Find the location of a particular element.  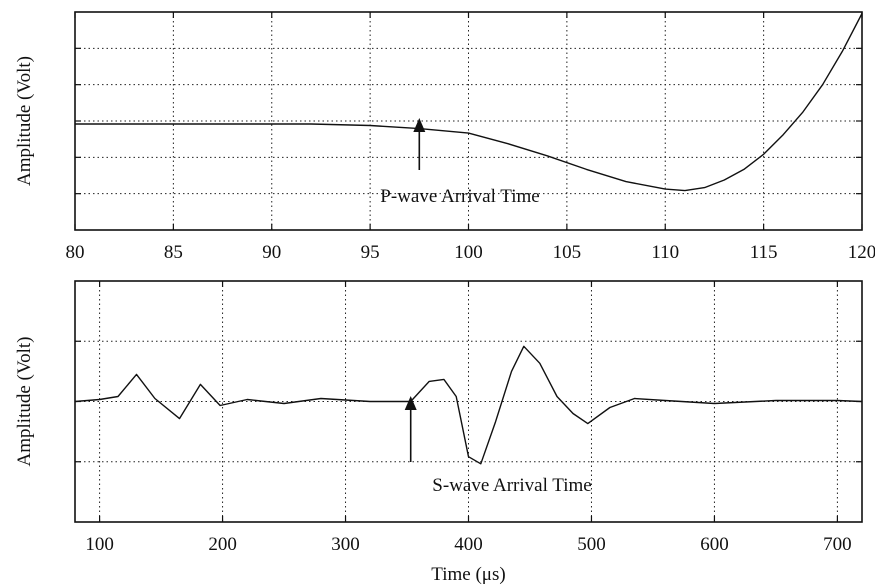

x-tick-label: 105 is located at coordinates (567, 252).